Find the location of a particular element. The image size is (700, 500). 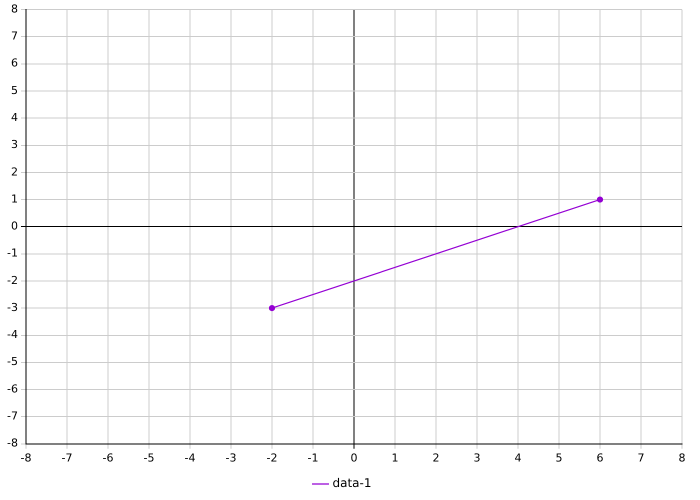

y-tick-label: 7 is located at coordinates (14, 36).